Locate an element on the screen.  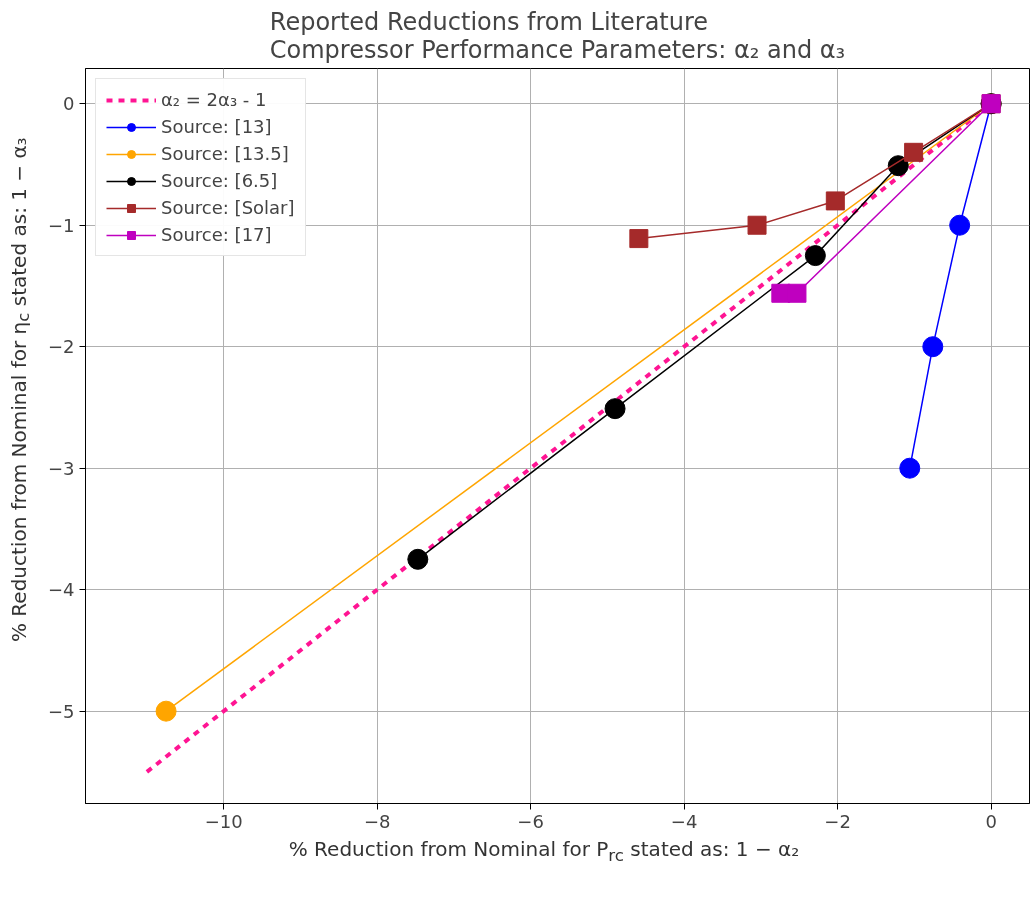
legend-label: Source: [17] is located at coordinates (216, 234).